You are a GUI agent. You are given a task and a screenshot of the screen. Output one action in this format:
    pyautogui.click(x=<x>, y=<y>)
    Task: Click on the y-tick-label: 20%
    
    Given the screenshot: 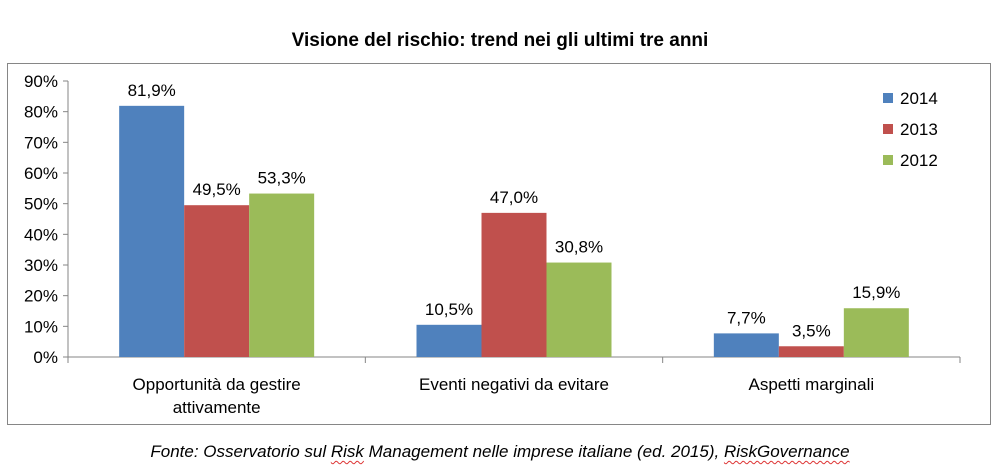 What is the action you would take?
    pyautogui.click(x=41, y=296)
    